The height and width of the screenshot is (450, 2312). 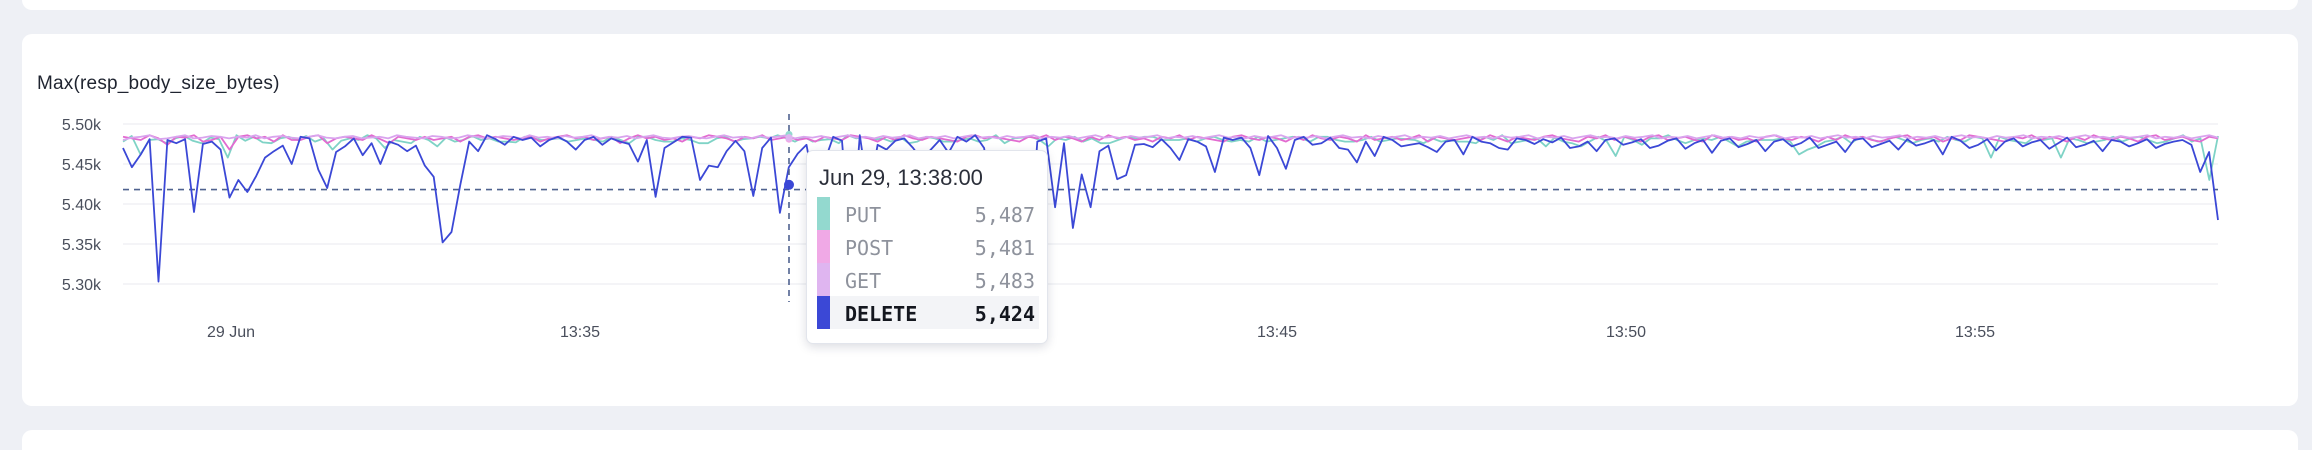 What do you see at coordinates (789, 160) in the screenshot?
I see `hover-points` at bounding box center [789, 160].